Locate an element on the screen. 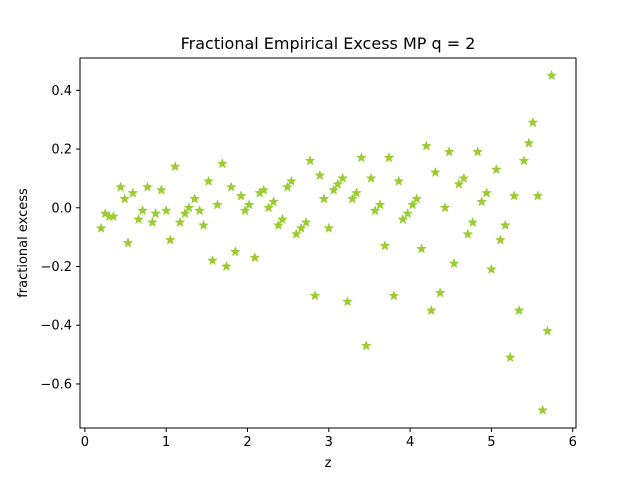 This screenshot has height=480, width=640. y-axis-title: fractional excess is located at coordinates (23, 243).